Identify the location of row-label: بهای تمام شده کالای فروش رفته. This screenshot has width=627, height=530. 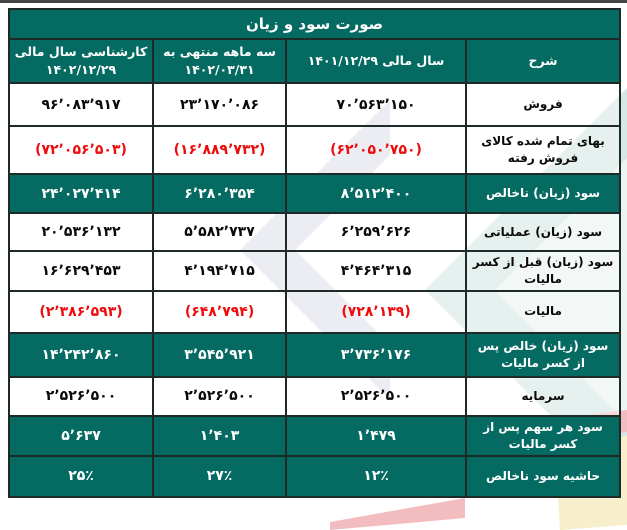
(543, 150).